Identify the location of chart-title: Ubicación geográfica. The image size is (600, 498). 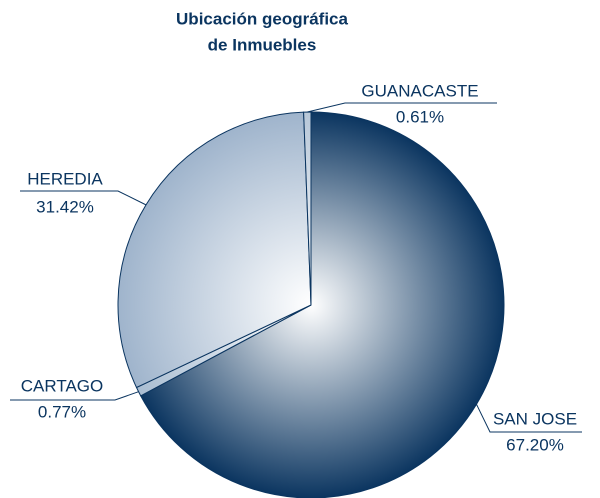
(262, 18).